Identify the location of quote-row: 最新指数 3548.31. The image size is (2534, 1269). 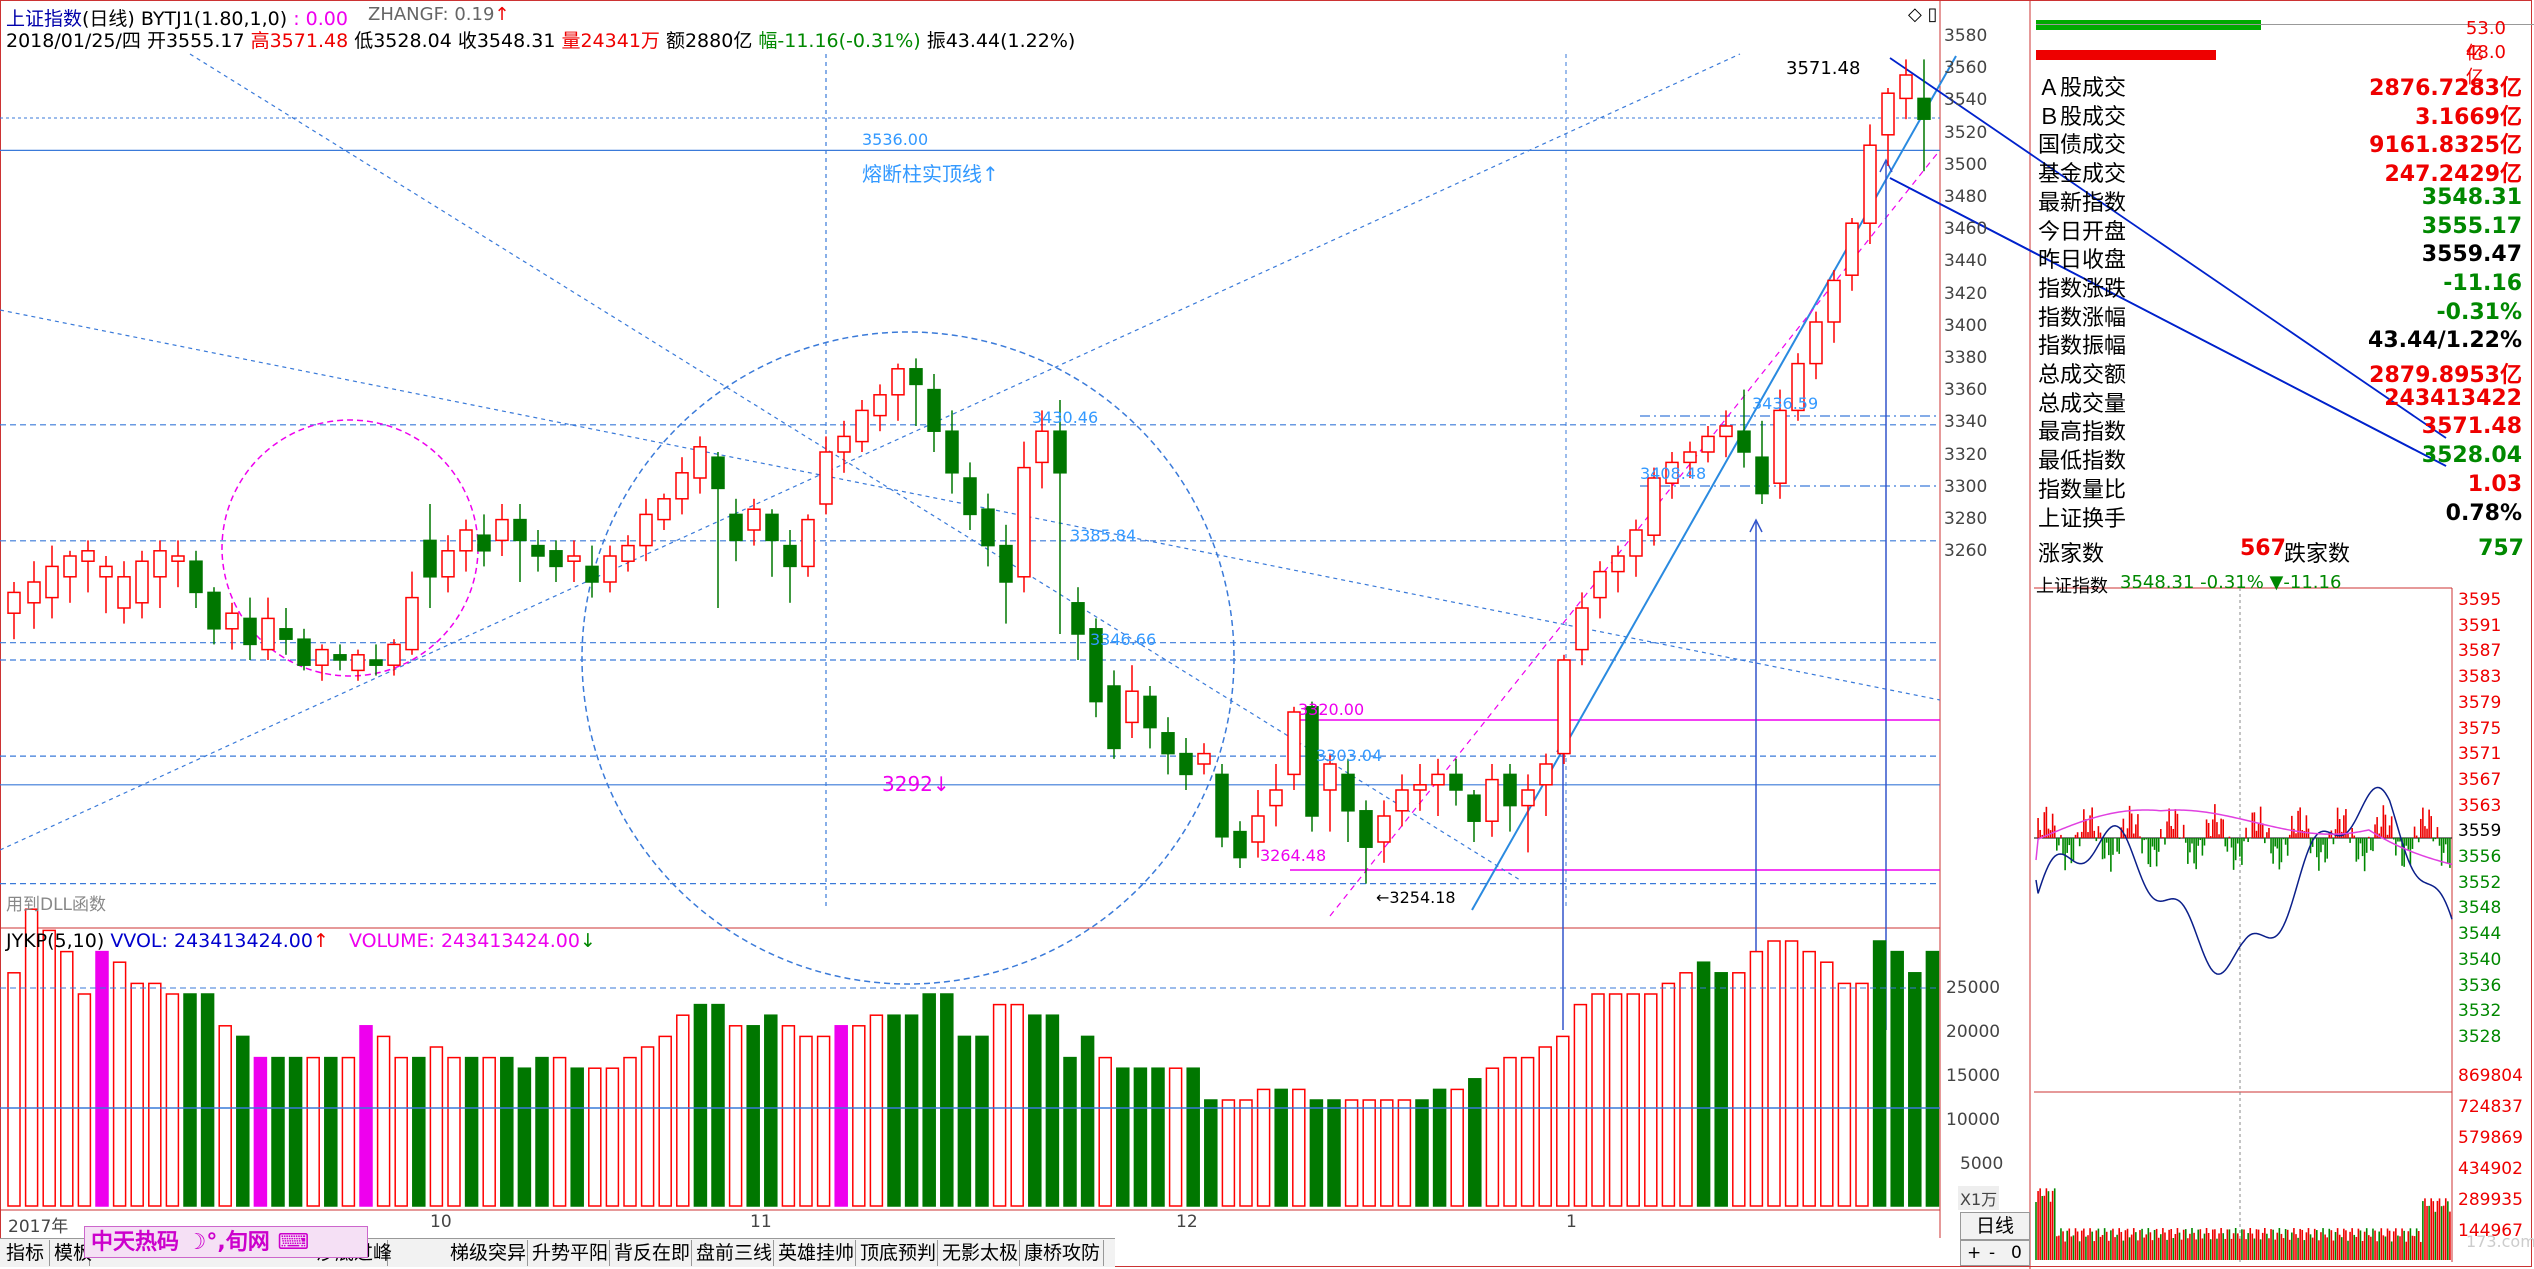
(2282, 200).